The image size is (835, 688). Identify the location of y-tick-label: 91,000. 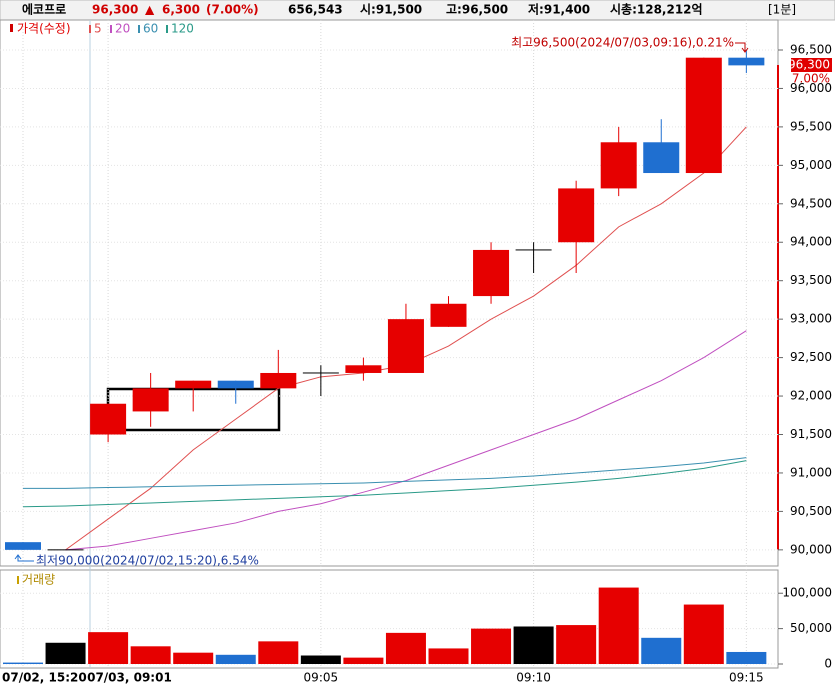
(811, 472).